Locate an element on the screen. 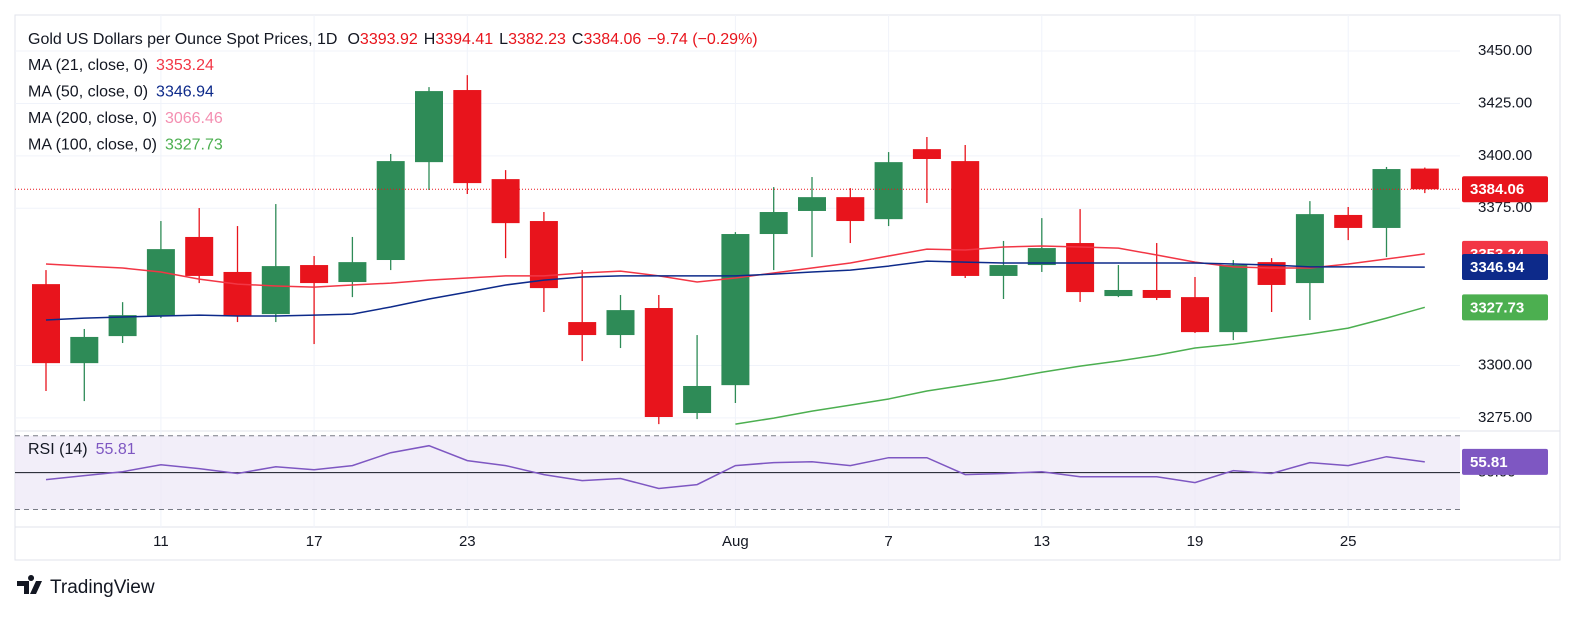  rsi-value-box is located at coordinates (1505, 461).